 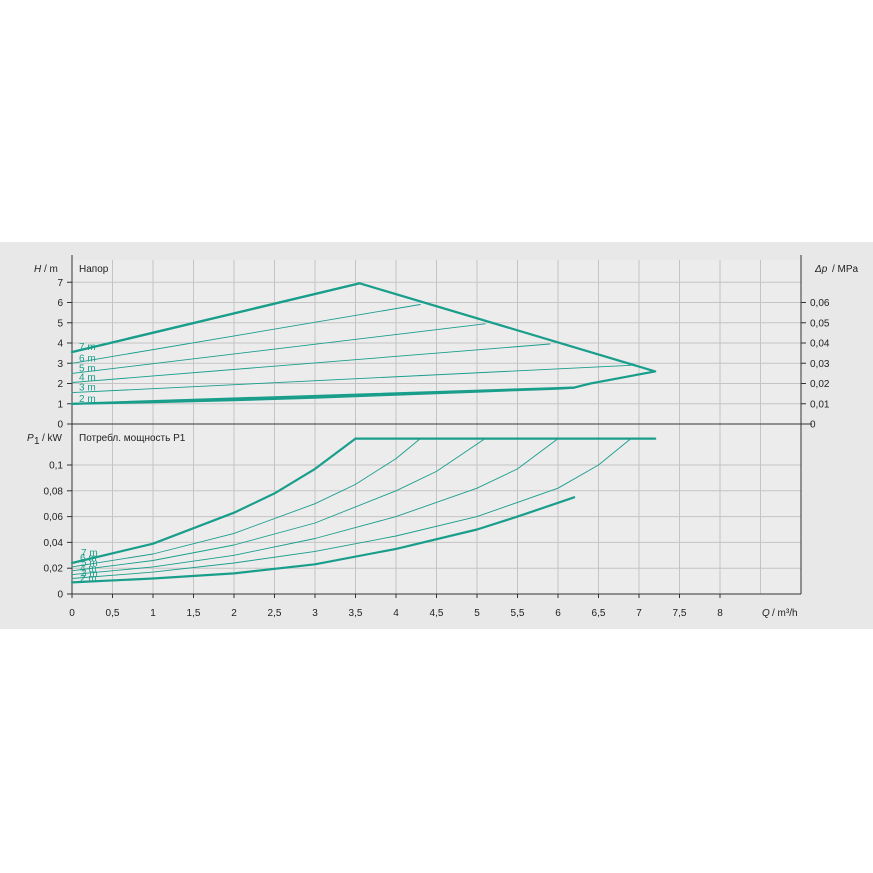 I want to click on flow-xlabel-symbol: Q, so click(x=766, y=613).